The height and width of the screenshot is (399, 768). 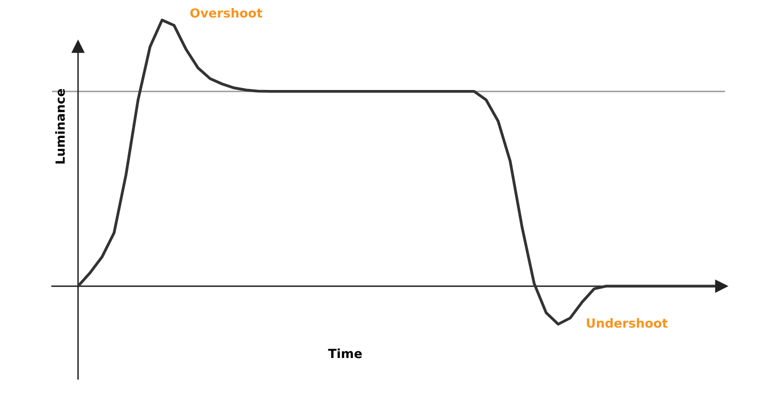 I want to click on annotation: Undershoot, so click(x=627, y=323).